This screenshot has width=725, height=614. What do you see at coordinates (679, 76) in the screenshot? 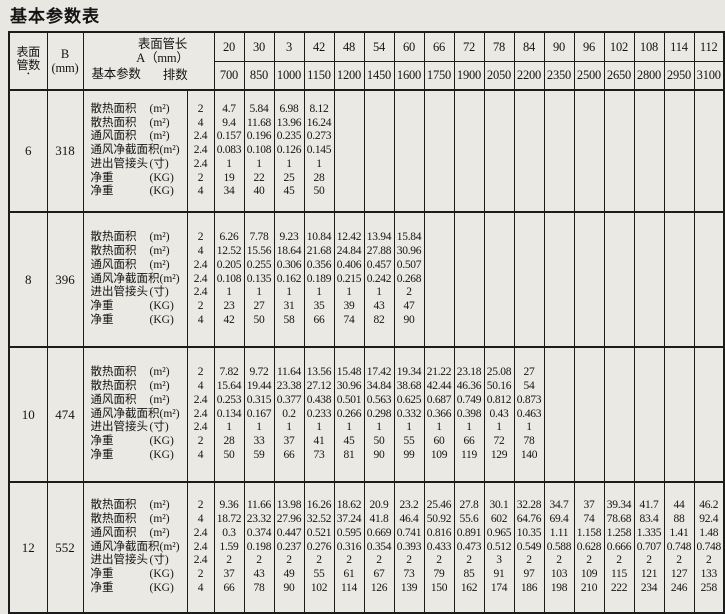
I see `header-length-mm-2950: 2950` at bounding box center [679, 76].